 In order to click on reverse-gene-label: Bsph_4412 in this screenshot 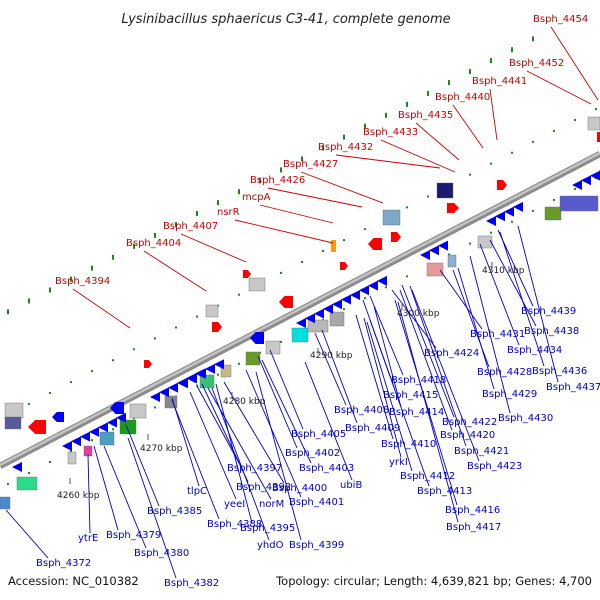, I will do `click(427, 476)`.